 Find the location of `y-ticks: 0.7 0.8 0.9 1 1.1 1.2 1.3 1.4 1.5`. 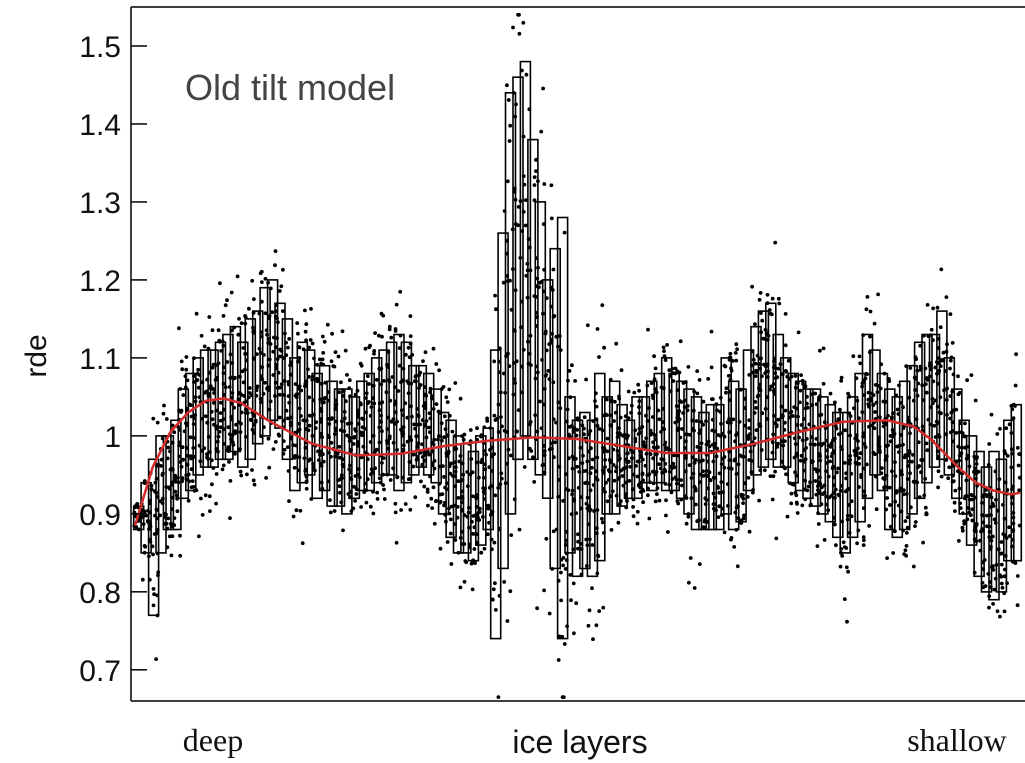

y-ticks: 0.7 0.8 0.9 1 1.1 1.2 1.3 1.4 1.5 is located at coordinates (113, 359).